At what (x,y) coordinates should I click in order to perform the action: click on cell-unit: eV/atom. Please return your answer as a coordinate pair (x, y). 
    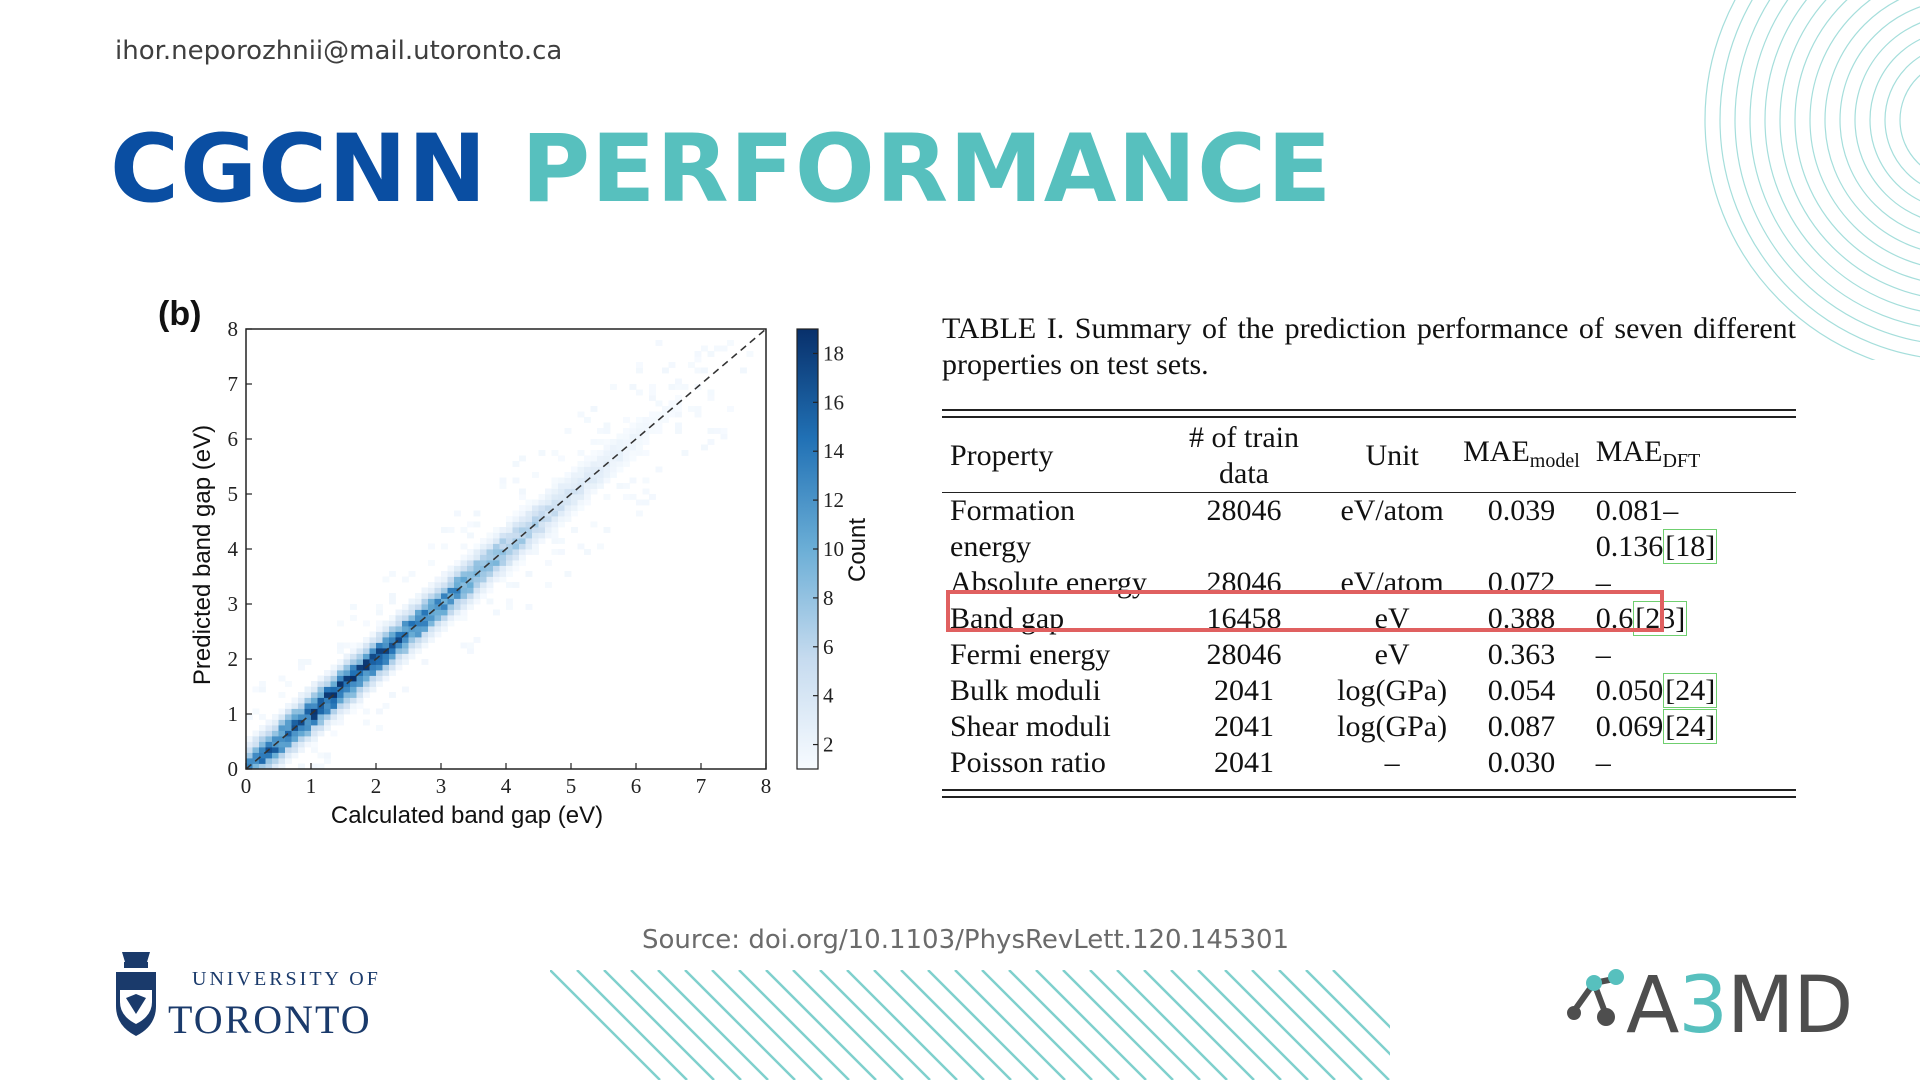
    Looking at the image, I should click on (1392, 510).